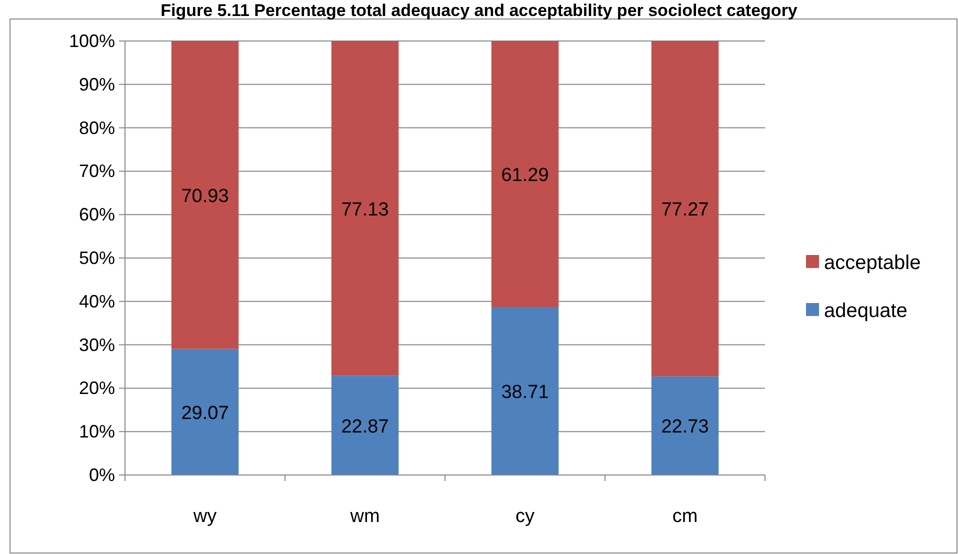 The height and width of the screenshot is (554, 958). I want to click on y-tick-label: 80%, so click(96, 128).